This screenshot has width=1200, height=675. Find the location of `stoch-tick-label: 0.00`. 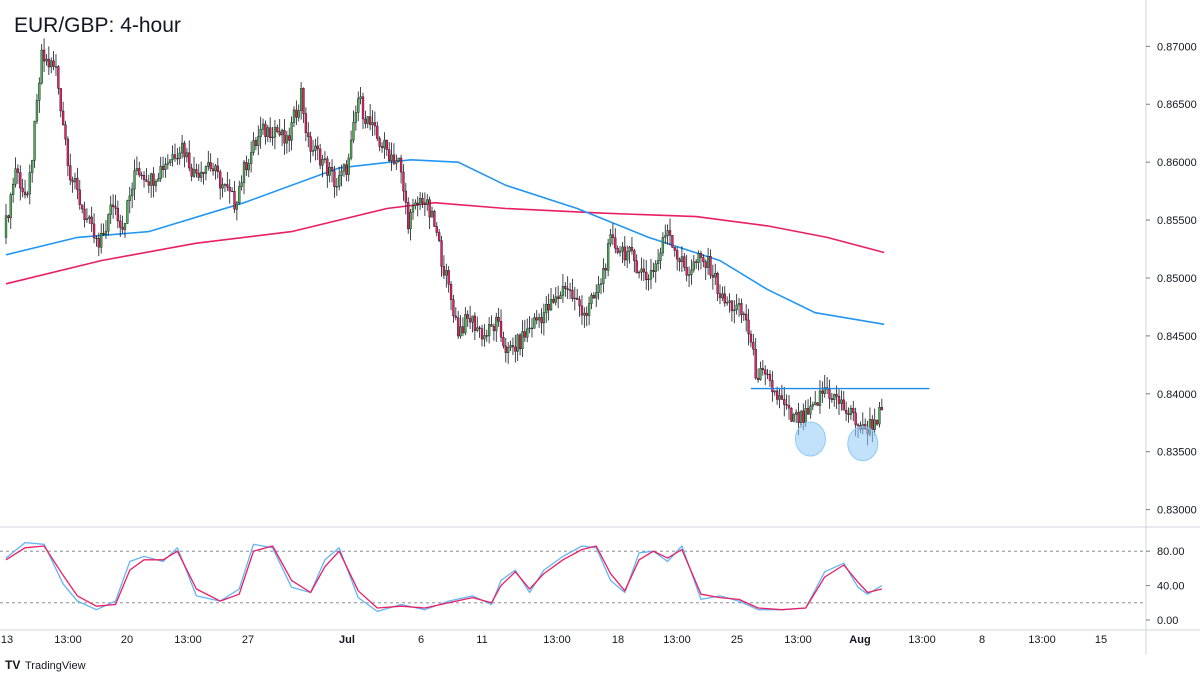

stoch-tick-label: 0.00 is located at coordinates (1167, 621).